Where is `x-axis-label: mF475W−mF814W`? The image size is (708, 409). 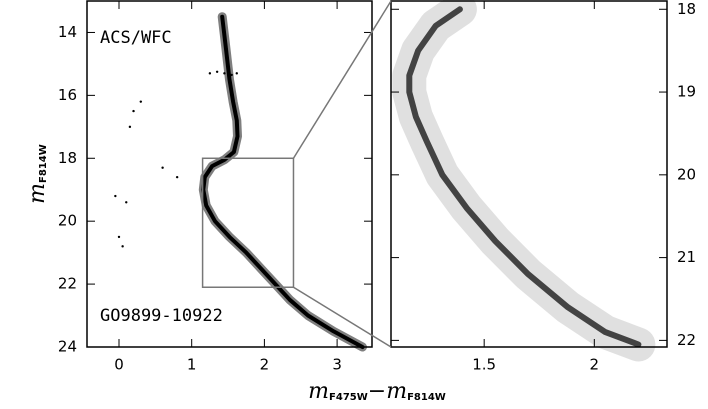
x-axis-label: mF475W−mF814W is located at coordinates (377, 391).